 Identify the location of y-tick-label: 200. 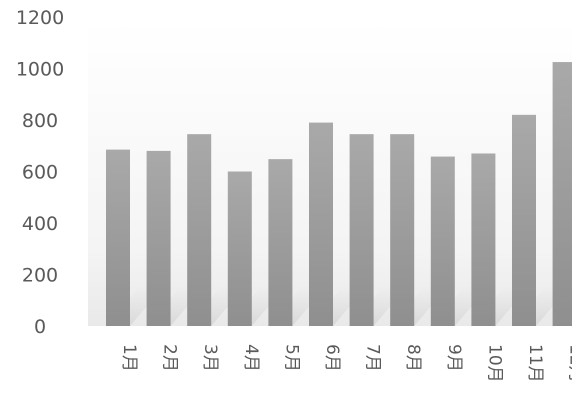
(40, 276).